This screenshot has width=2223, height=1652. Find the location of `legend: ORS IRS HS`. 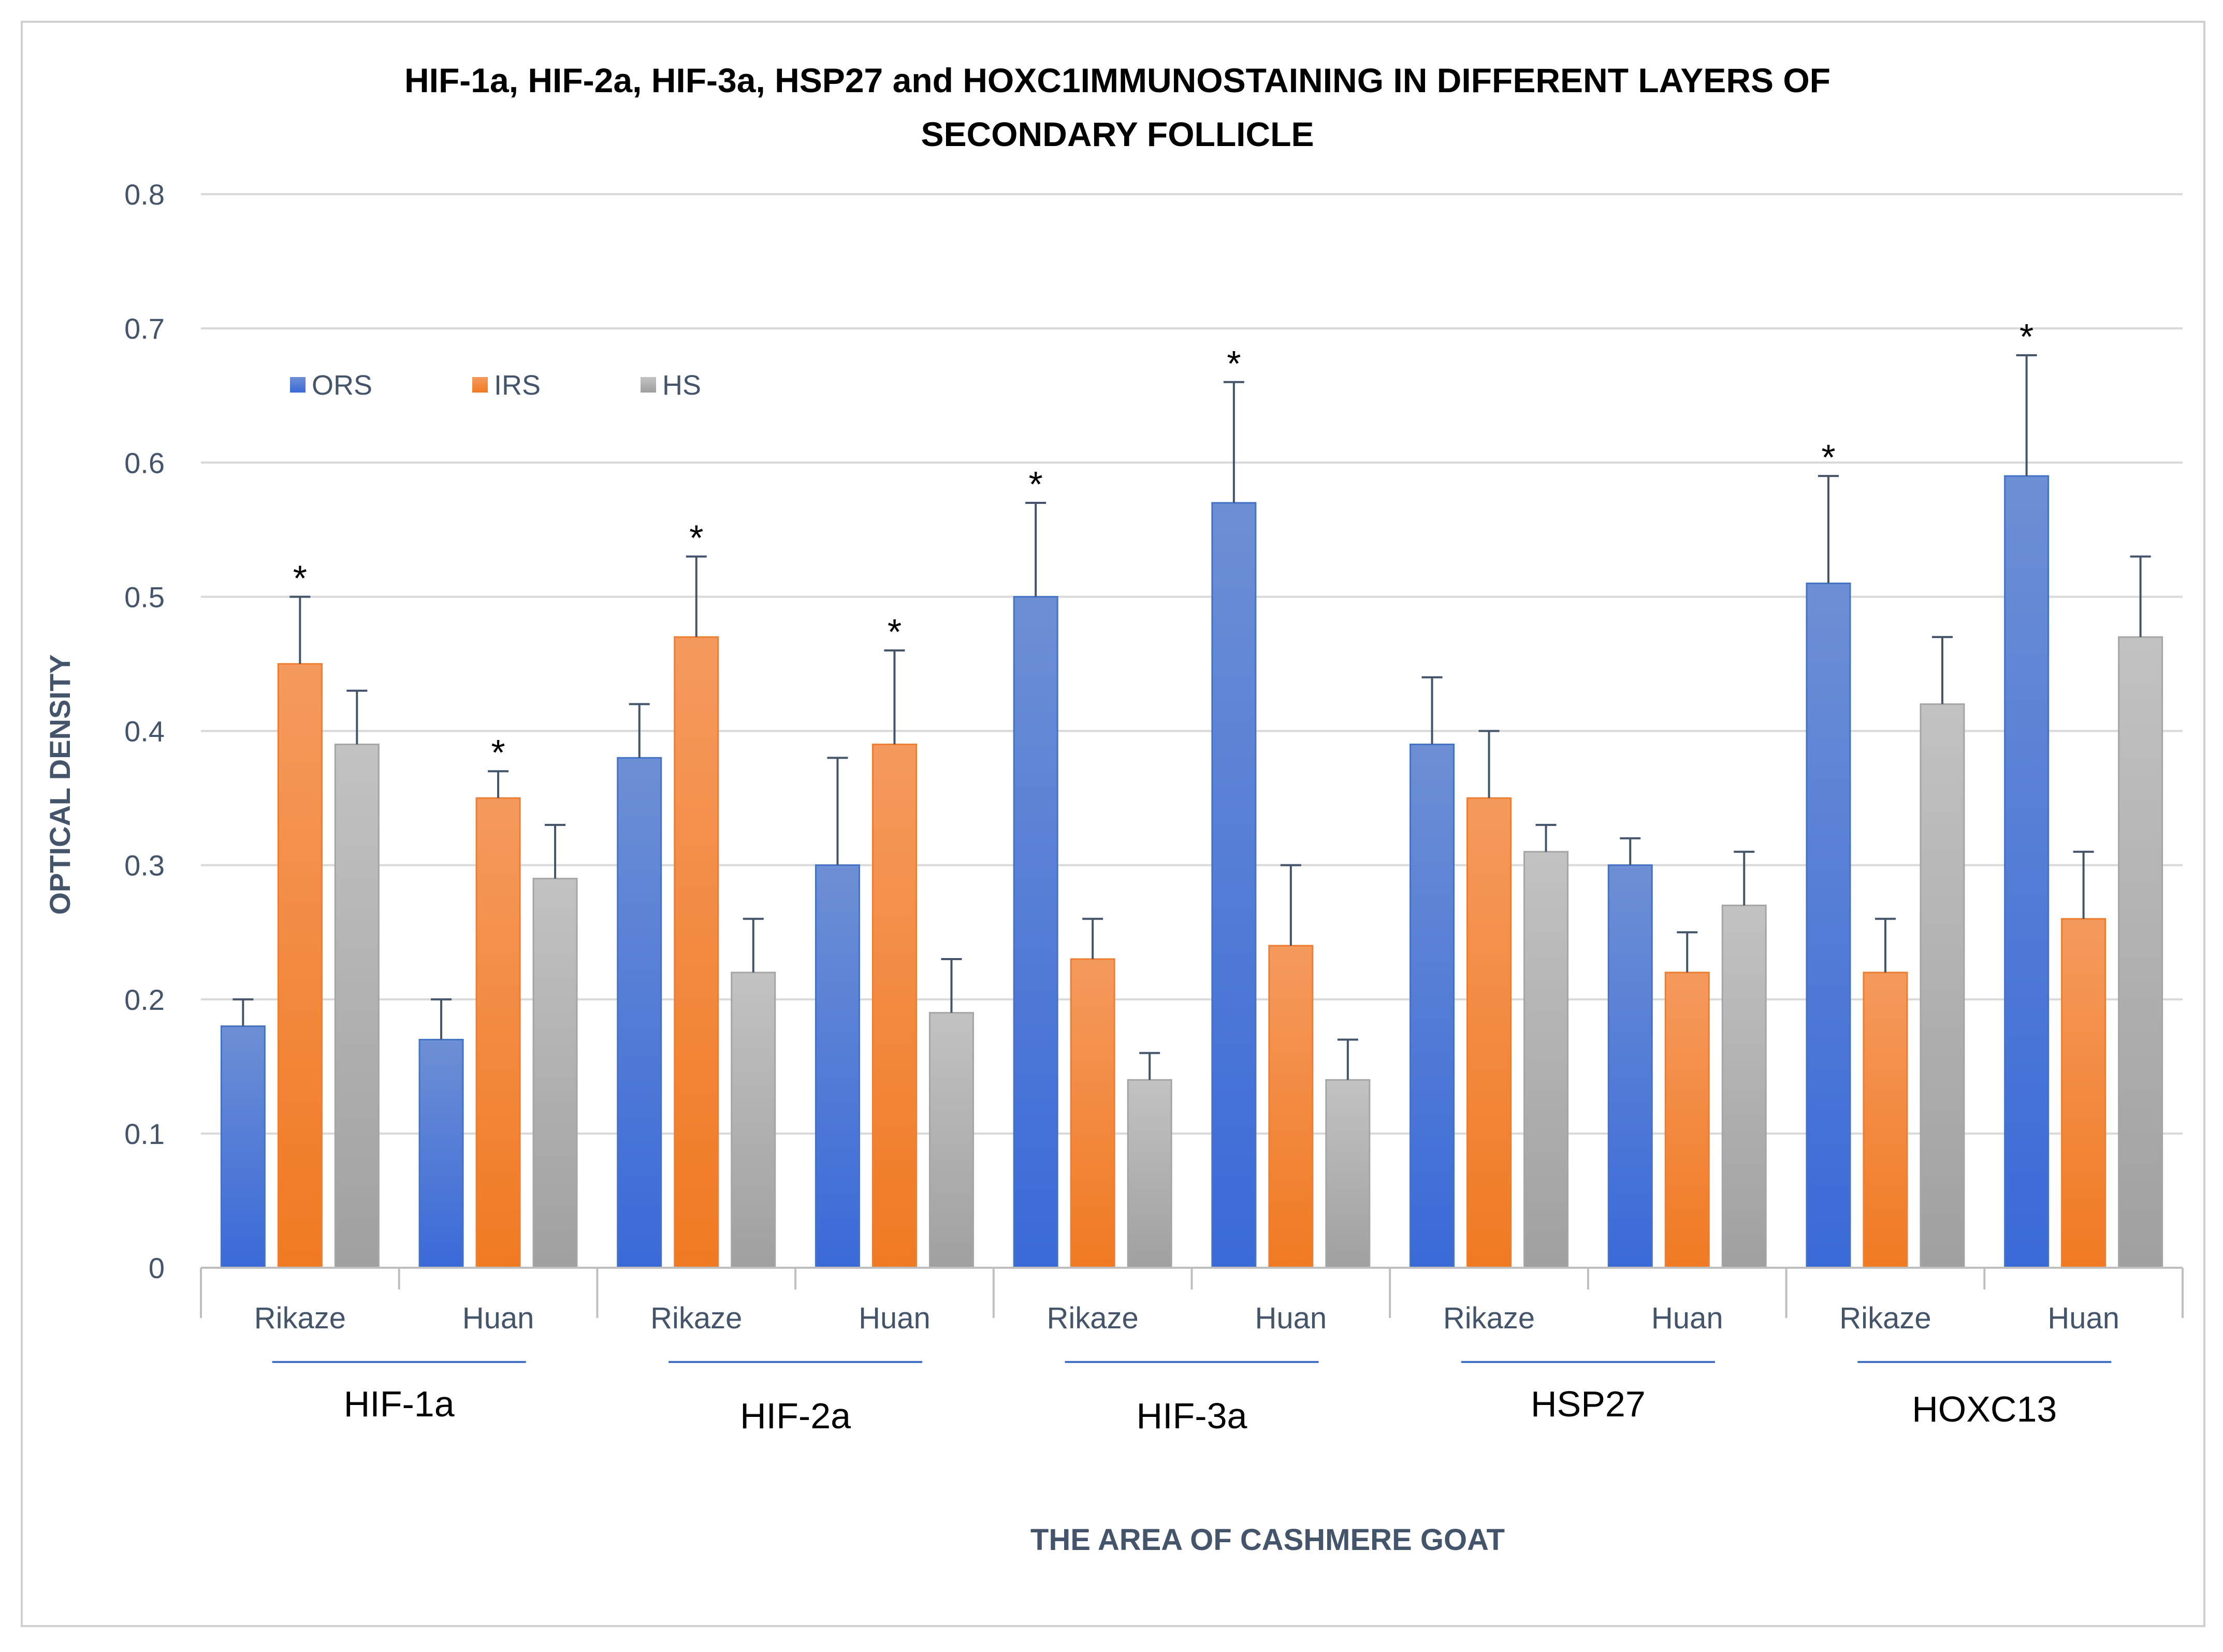

legend: ORS IRS HS is located at coordinates (495, 386).